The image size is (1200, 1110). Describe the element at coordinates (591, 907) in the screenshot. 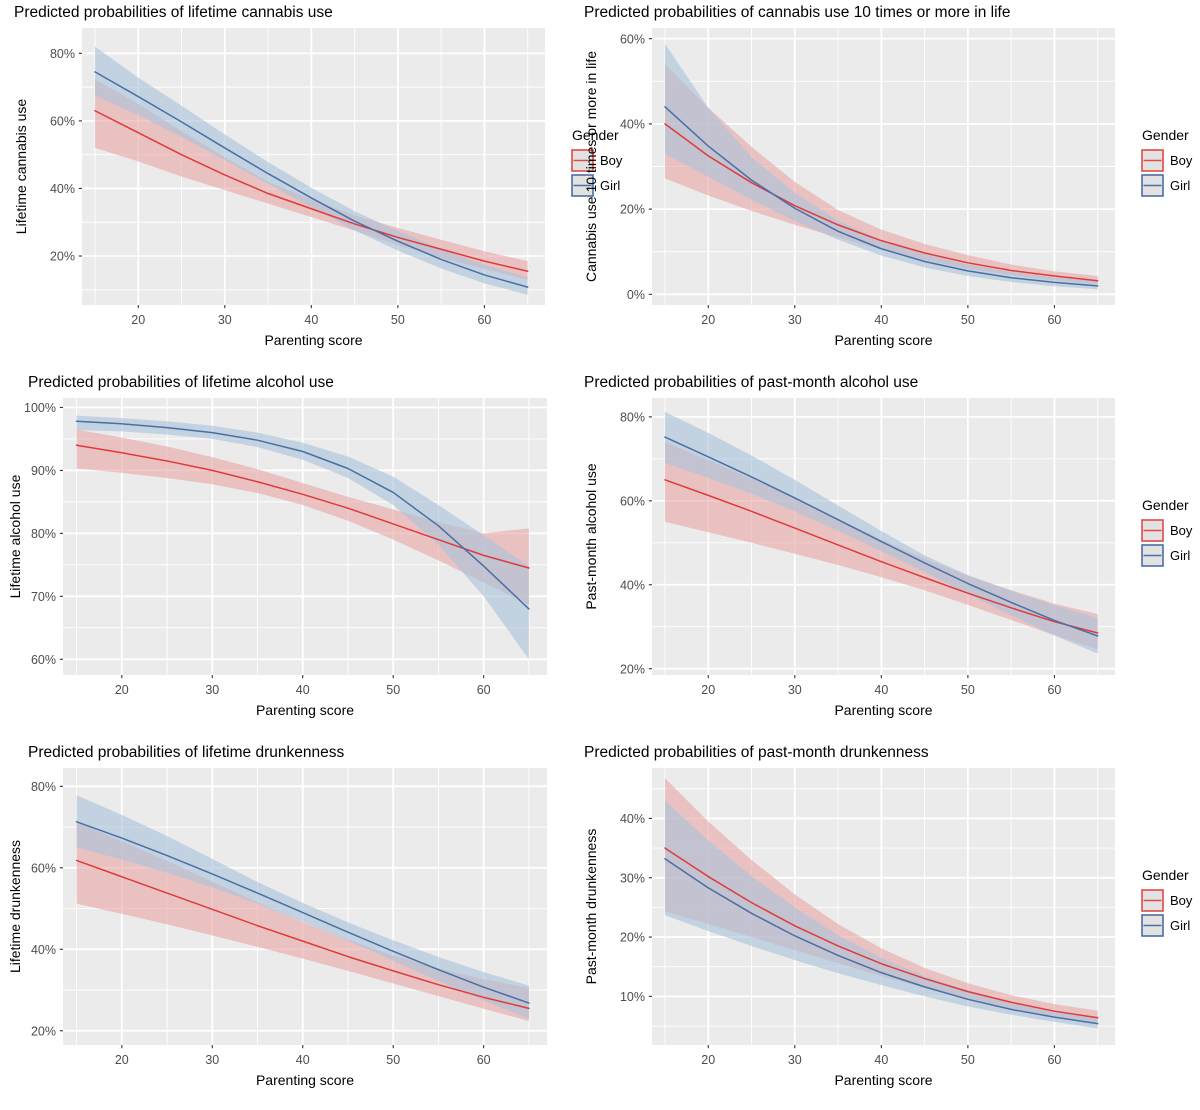

I see `y-axis-label: Past-month drunkenness` at that location.